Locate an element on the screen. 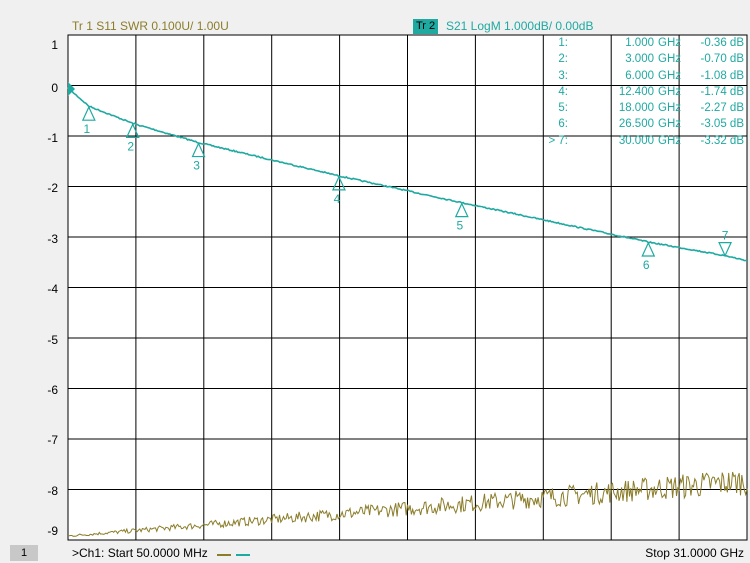  marker-row: 2: 3.000 GHz -0.70 dB is located at coordinates (644, 61).